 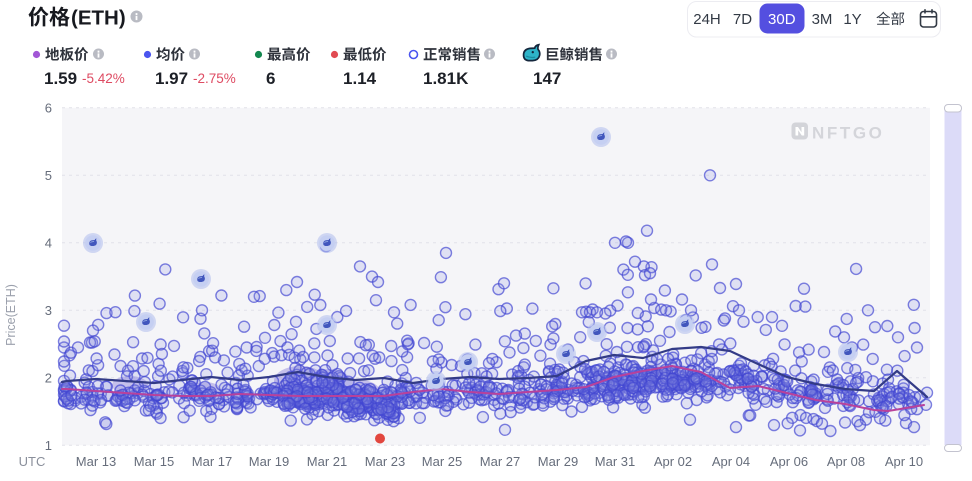 What do you see at coordinates (48, 377) in the screenshot?
I see `svg-text: 2` at bounding box center [48, 377].